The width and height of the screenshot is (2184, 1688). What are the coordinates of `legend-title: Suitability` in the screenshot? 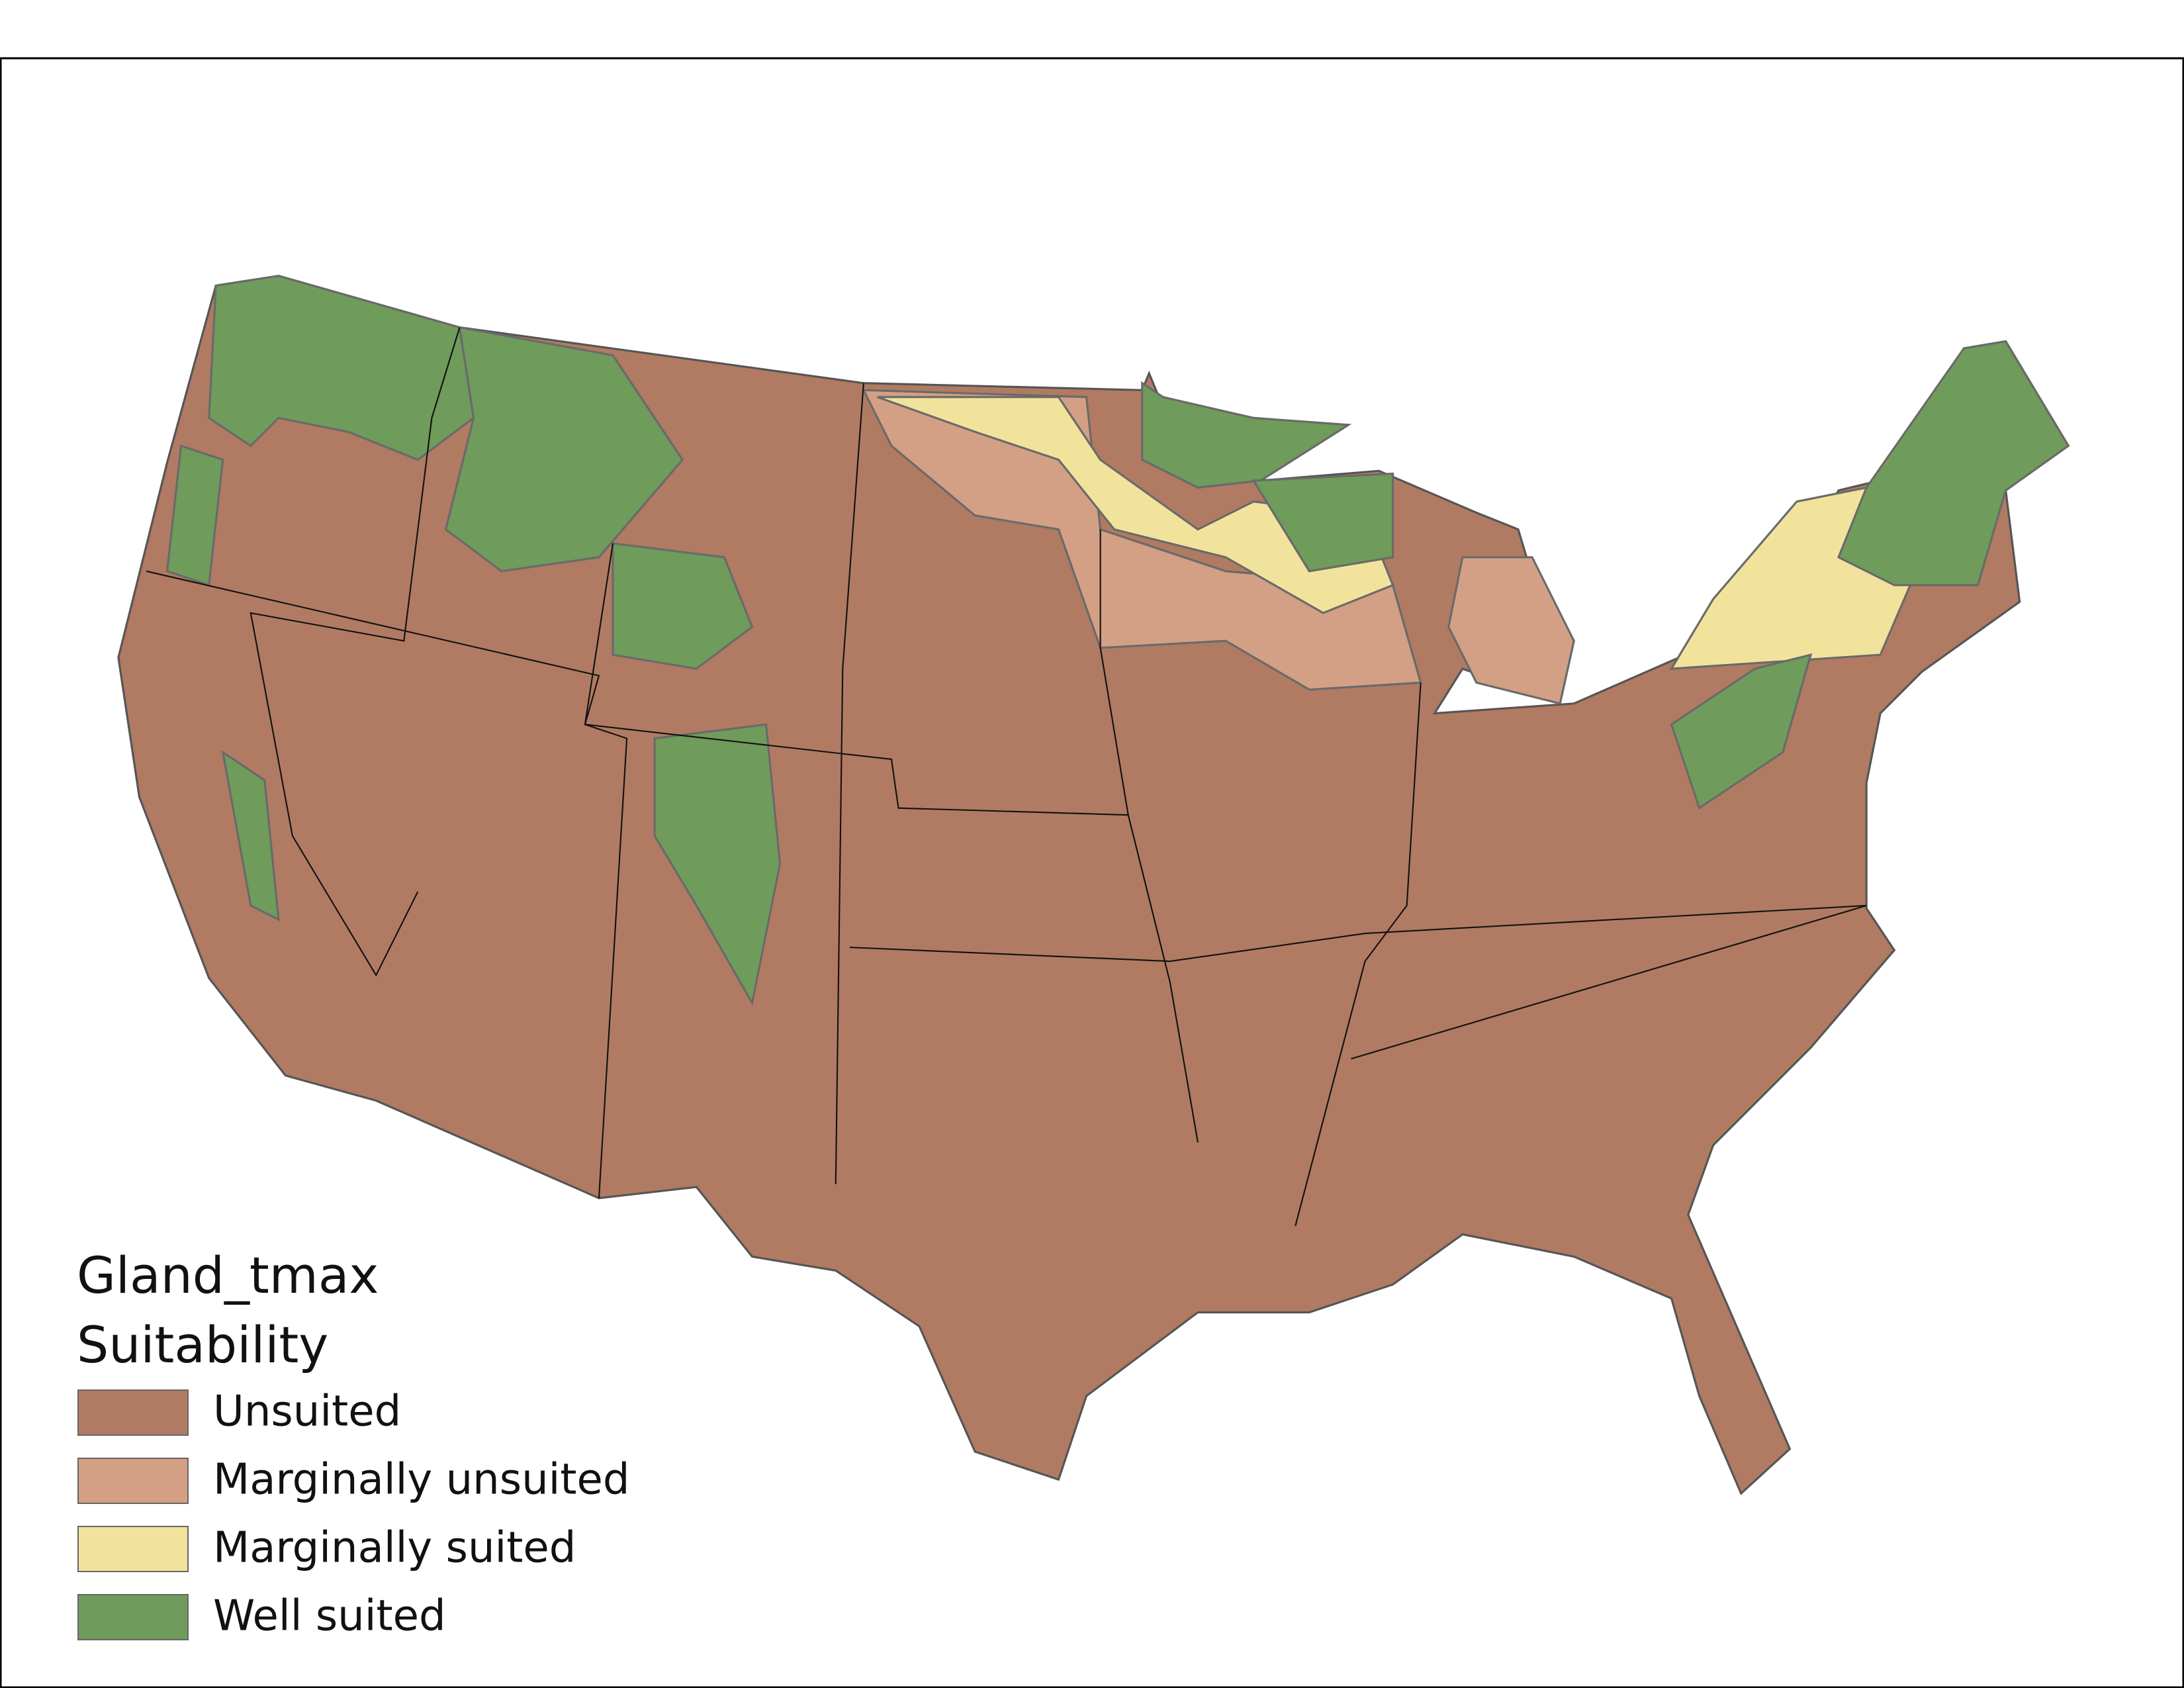 It's located at (203, 1344).